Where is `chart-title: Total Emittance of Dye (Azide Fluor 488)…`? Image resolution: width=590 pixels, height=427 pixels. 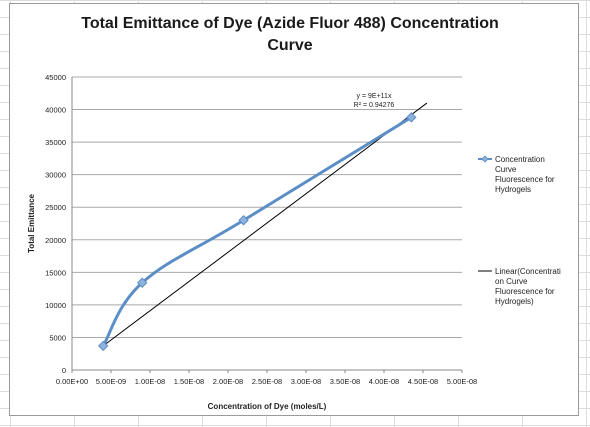
chart-title: Total Emittance of Dye (Azide Fluor 488)… is located at coordinates (290, 34).